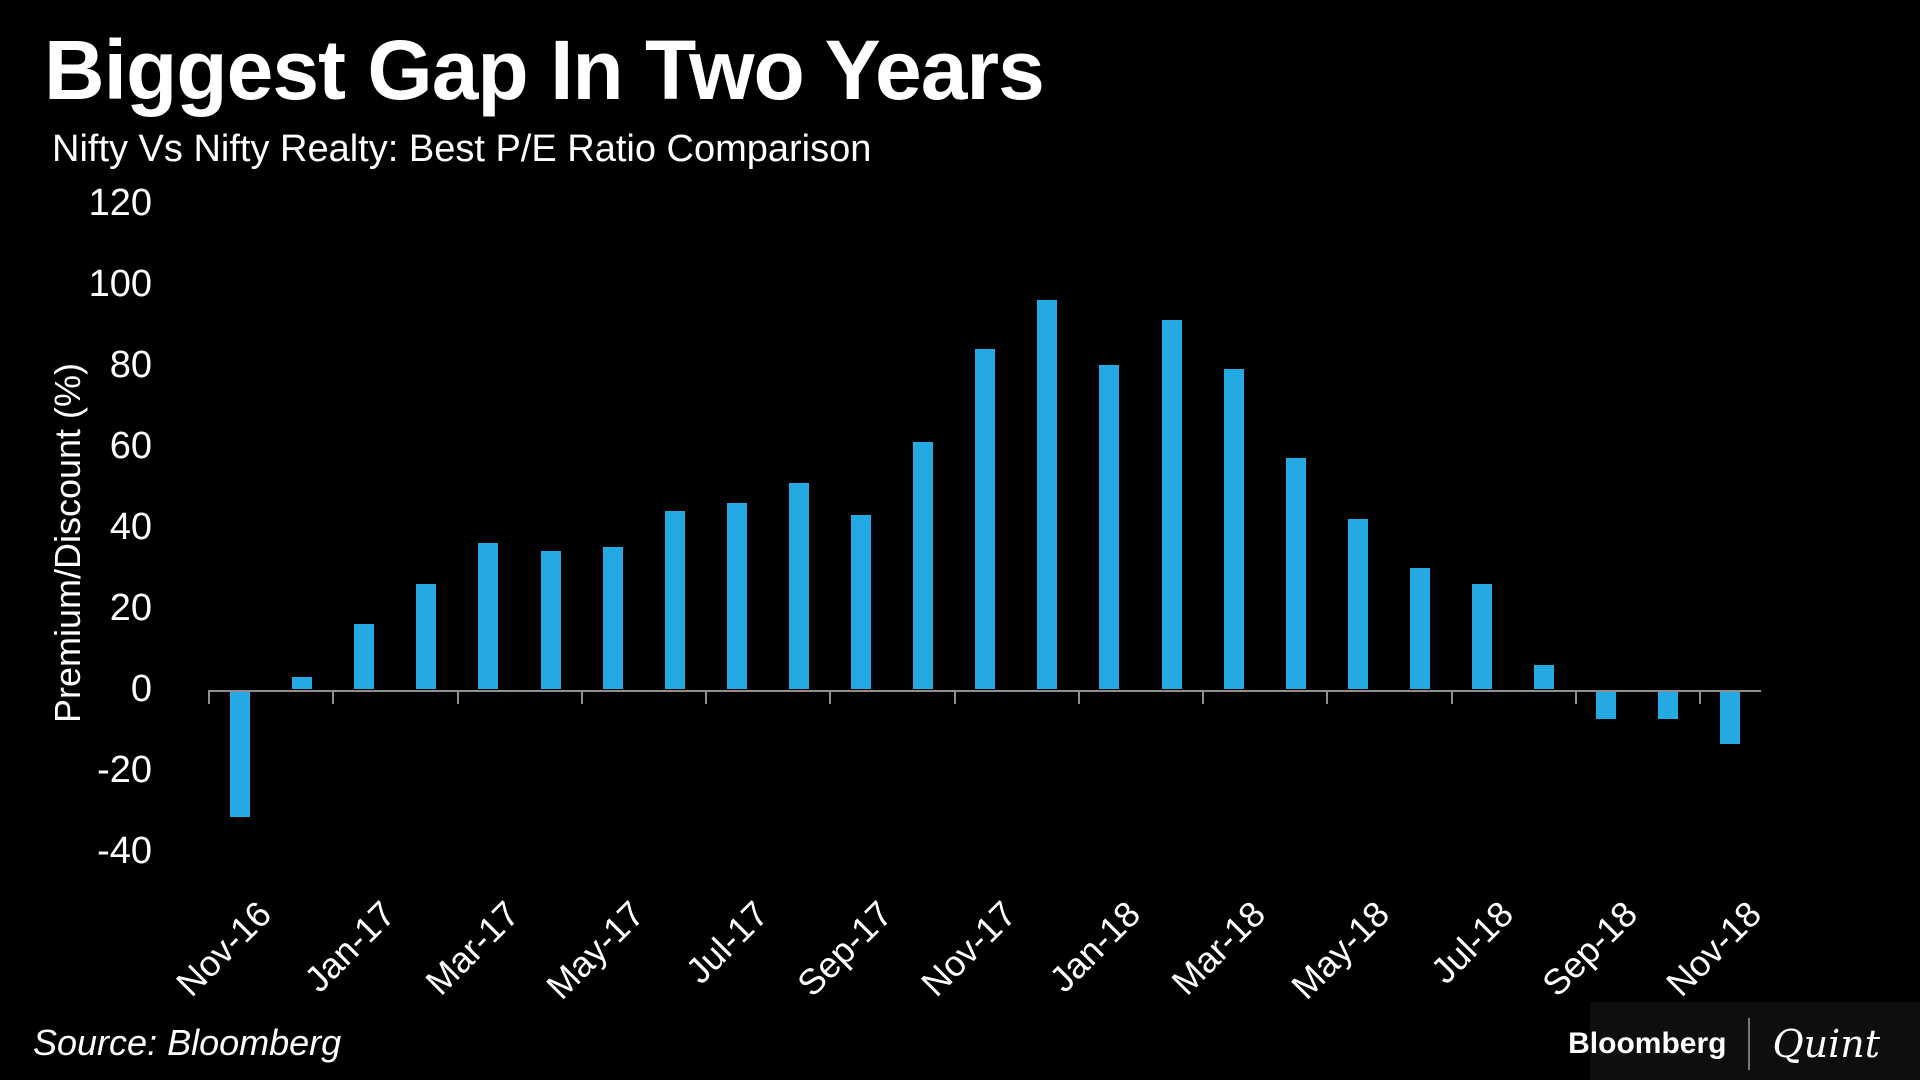 The width and height of the screenshot is (1920, 1080). What do you see at coordinates (120, 284) in the screenshot?
I see `y-tick-label: 100` at bounding box center [120, 284].